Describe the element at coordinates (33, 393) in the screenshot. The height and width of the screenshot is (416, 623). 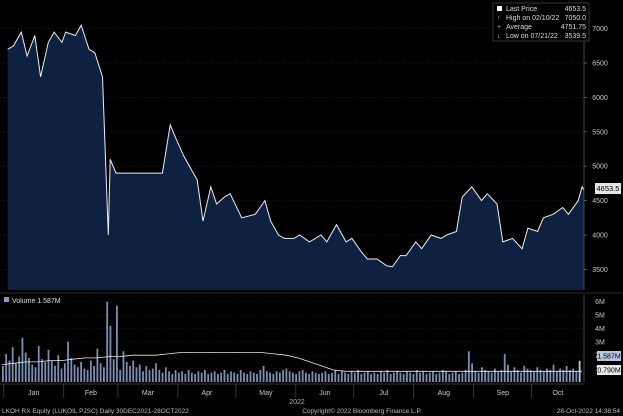
I see `month-label: Jan` at that location.